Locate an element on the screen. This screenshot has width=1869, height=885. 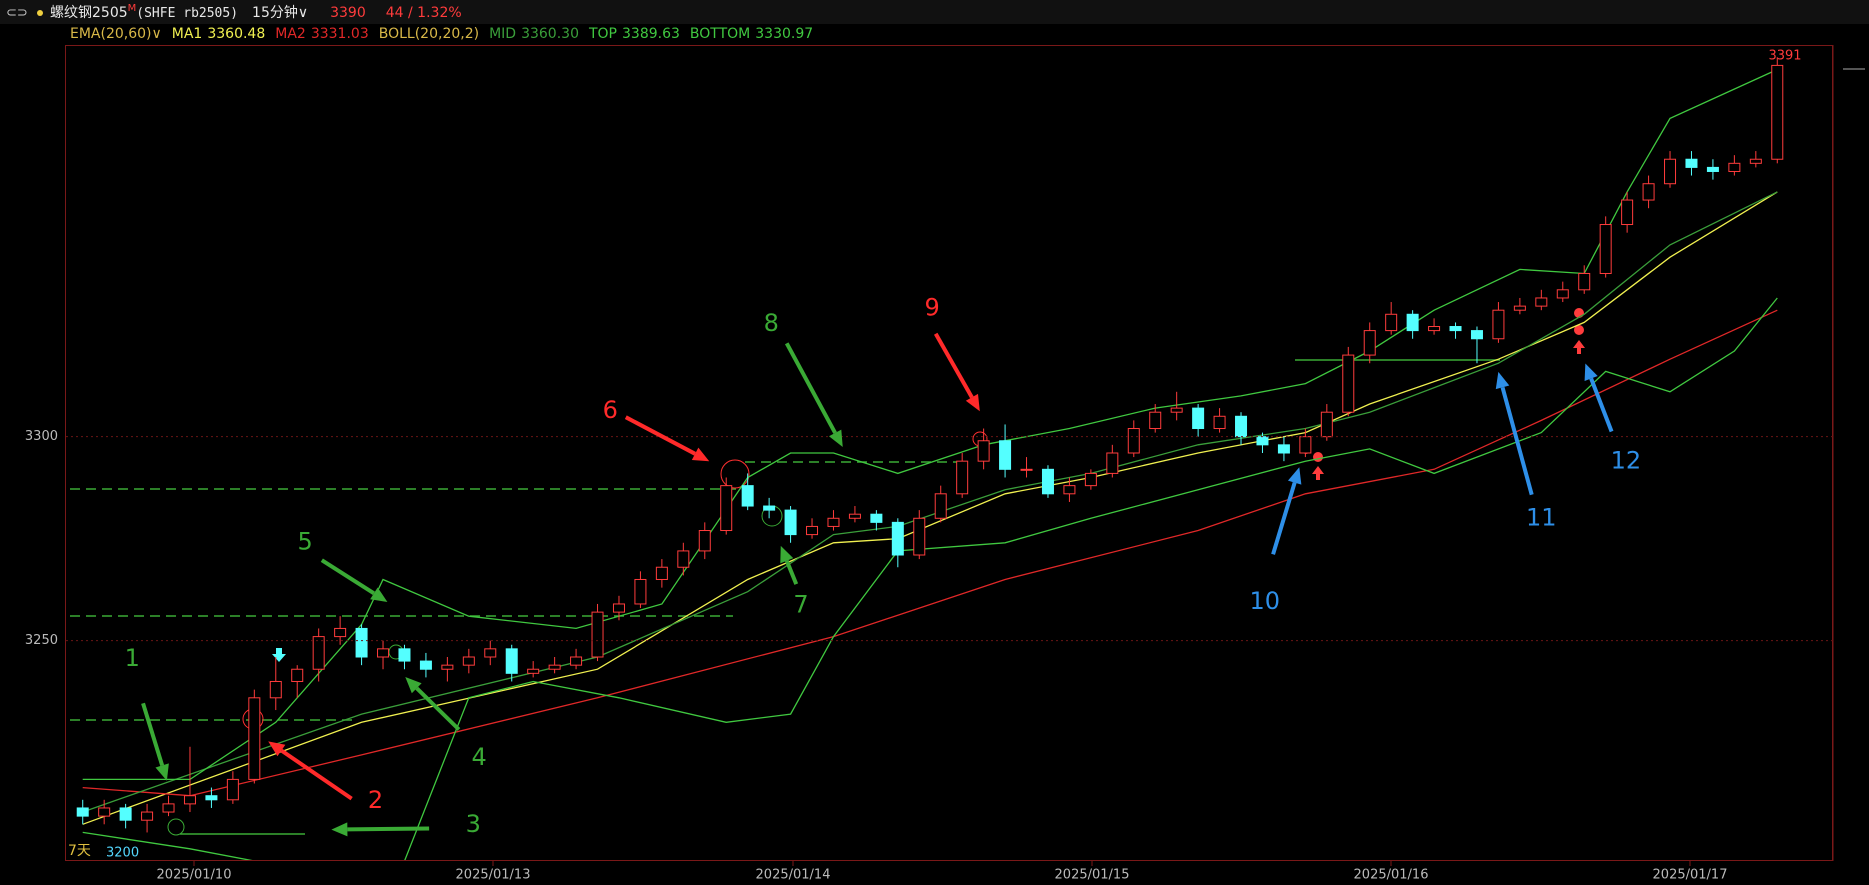
title: 螺纹钢2505M(SHFE rb2505) 15分钟∨ 3390 44 / 1.32% is located at coordinates (256, 12).